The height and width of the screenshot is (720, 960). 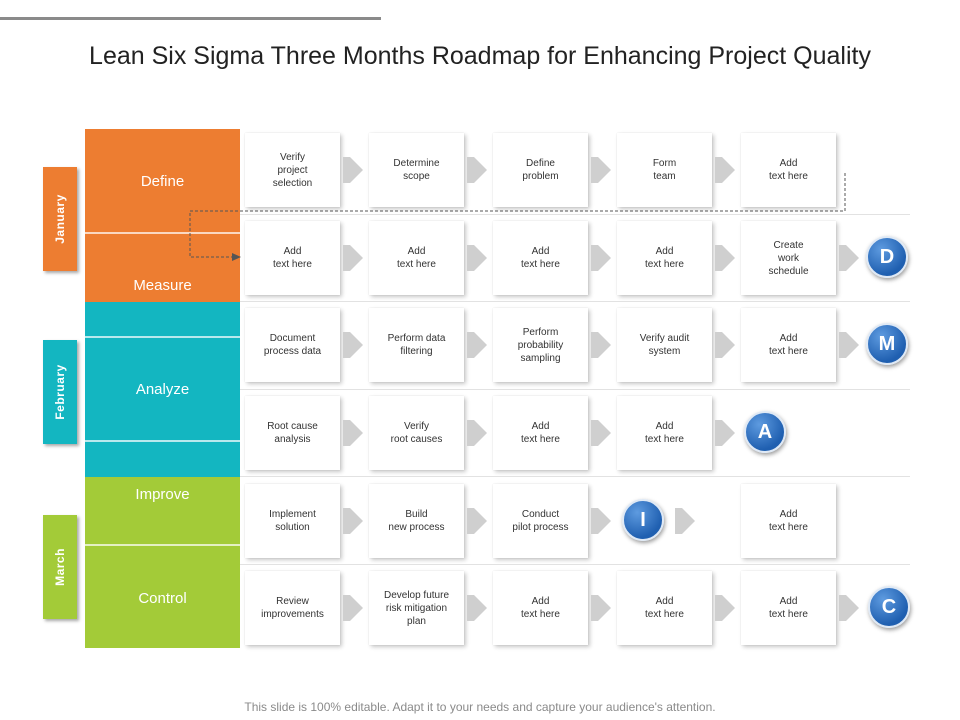 What do you see at coordinates (889, 607) in the screenshot?
I see `badge-c: C` at bounding box center [889, 607].